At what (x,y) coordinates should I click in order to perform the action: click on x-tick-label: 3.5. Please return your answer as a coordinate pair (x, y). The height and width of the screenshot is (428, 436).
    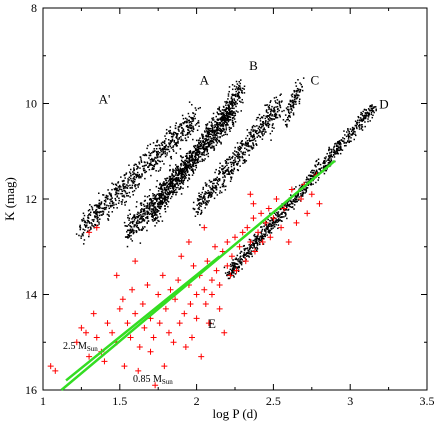
    Looking at the image, I should click on (427, 401).